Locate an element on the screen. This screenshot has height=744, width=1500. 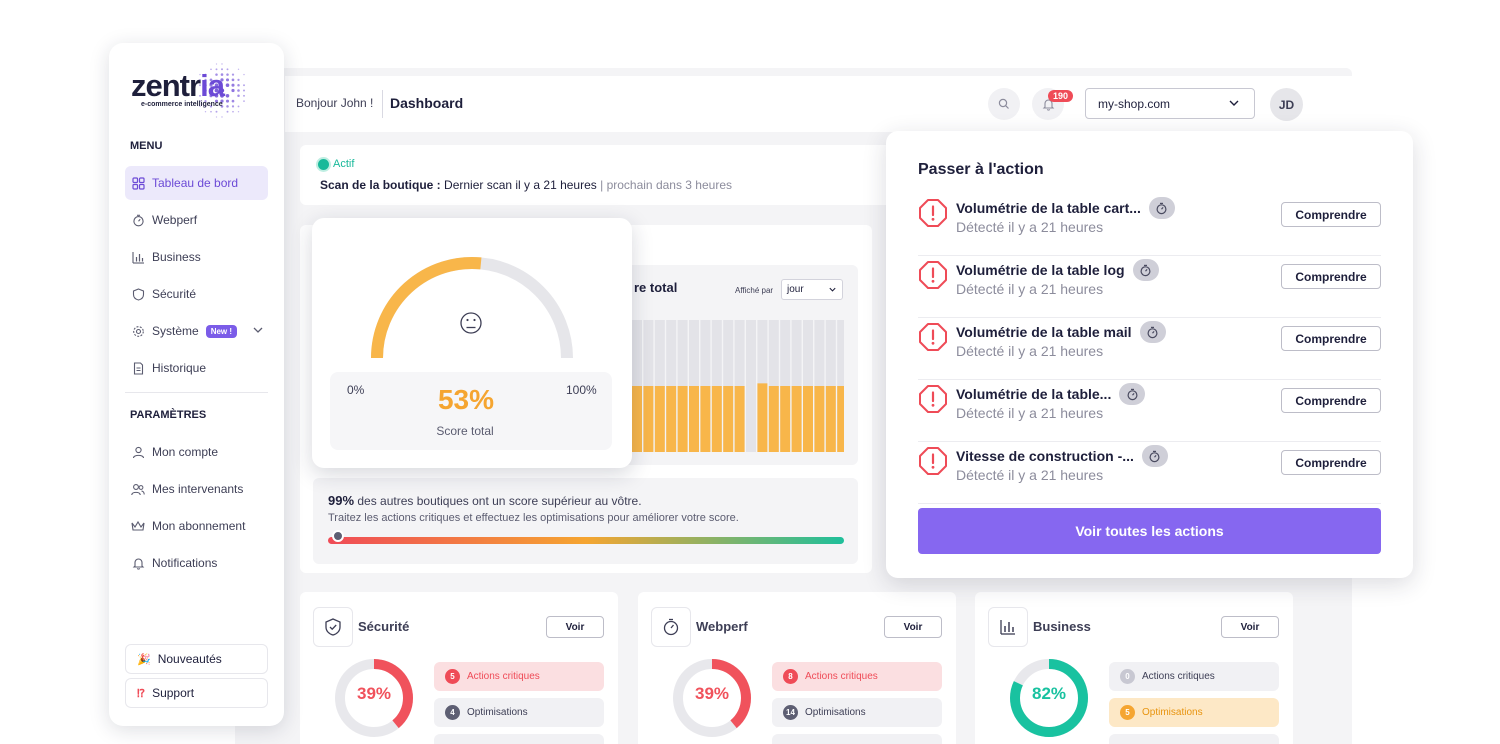
sidebar-item-tableau-de-bord: Tableau de bord is located at coordinates (196, 183).